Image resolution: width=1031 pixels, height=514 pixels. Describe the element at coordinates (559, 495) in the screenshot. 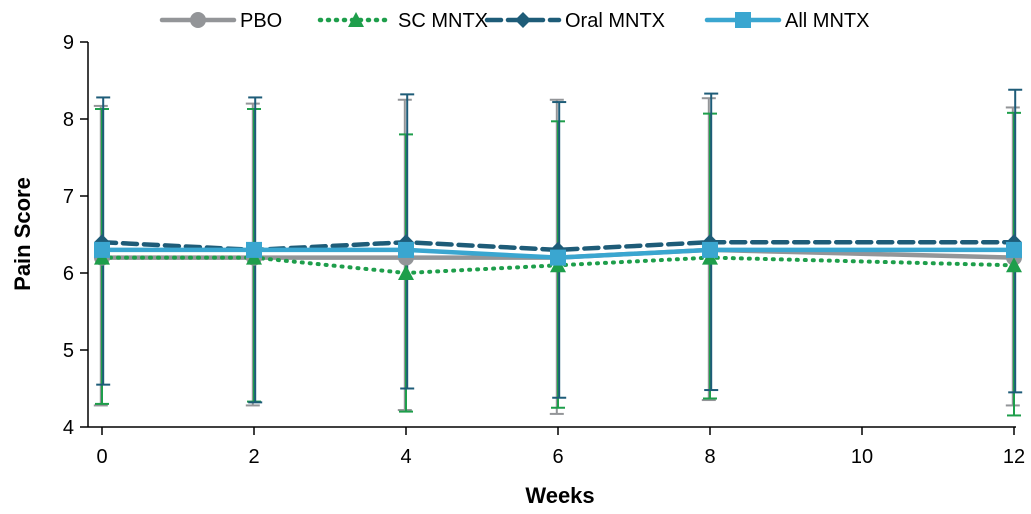

I see `x-axis-title: Weeks` at that location.